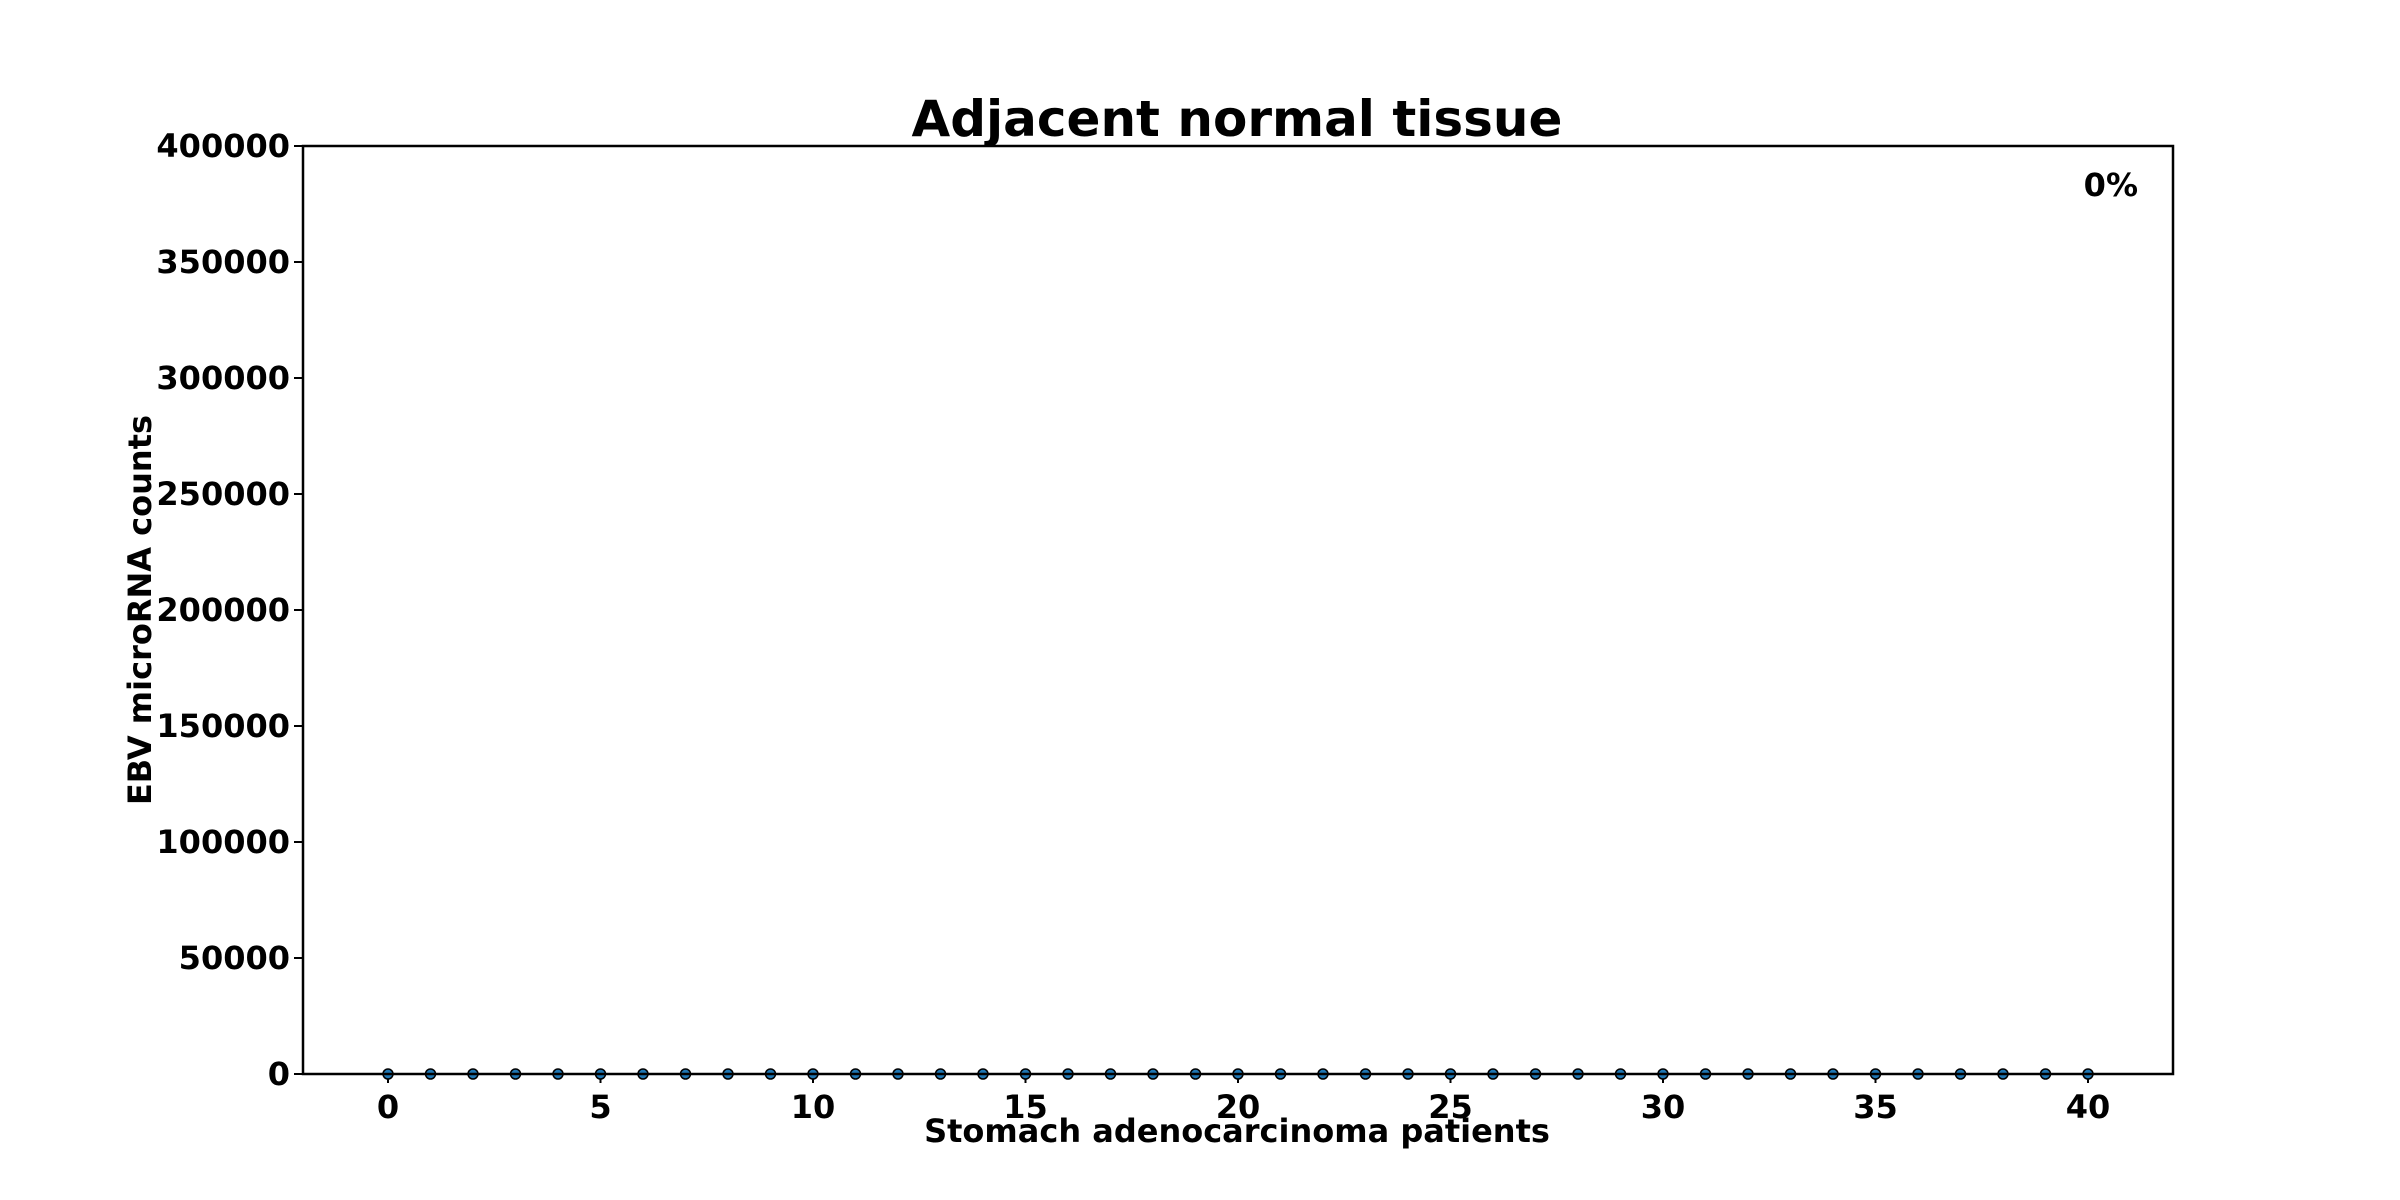 The height and width of the screenshot is (1200, 2400). Describe the element at coordinates (1025, 1107) in the screenshot. I see `x-tick-label: 15` at that location.